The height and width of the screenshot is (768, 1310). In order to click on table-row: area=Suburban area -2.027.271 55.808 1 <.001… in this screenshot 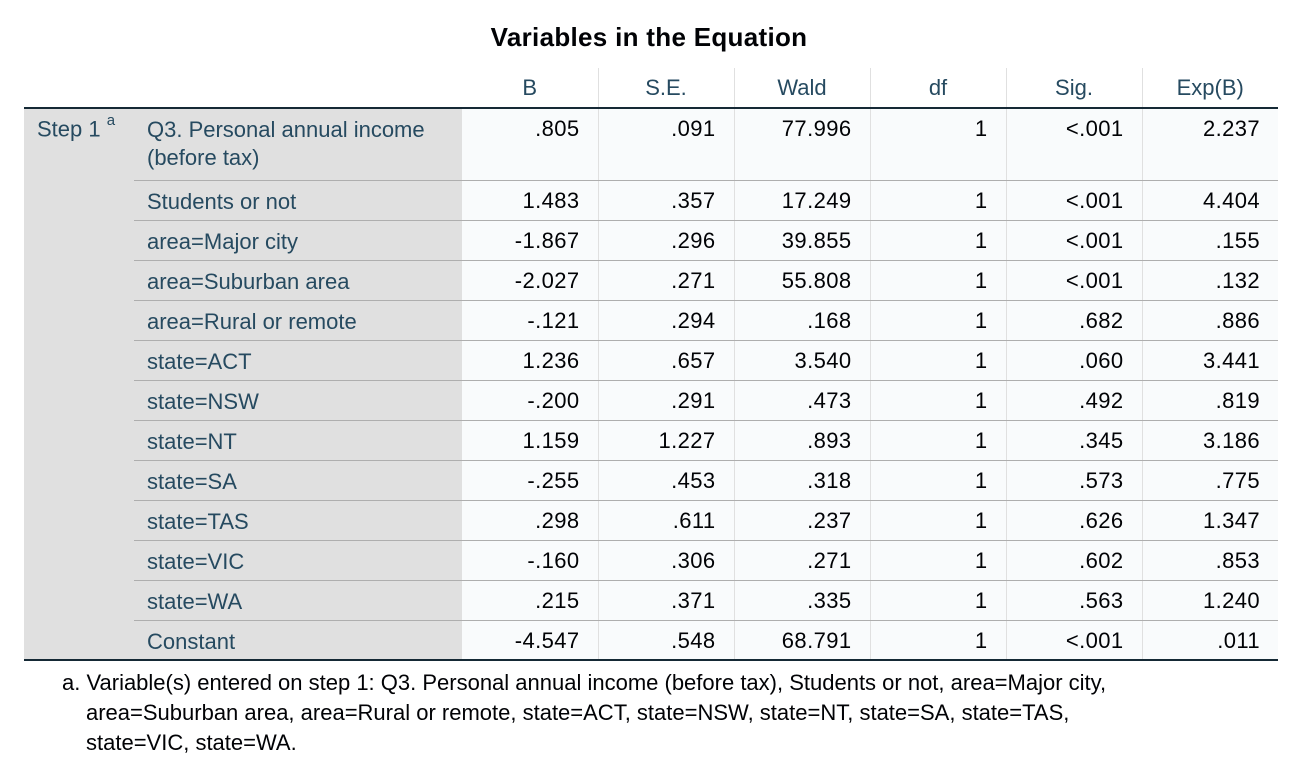, I will do `click(651, 280)`.